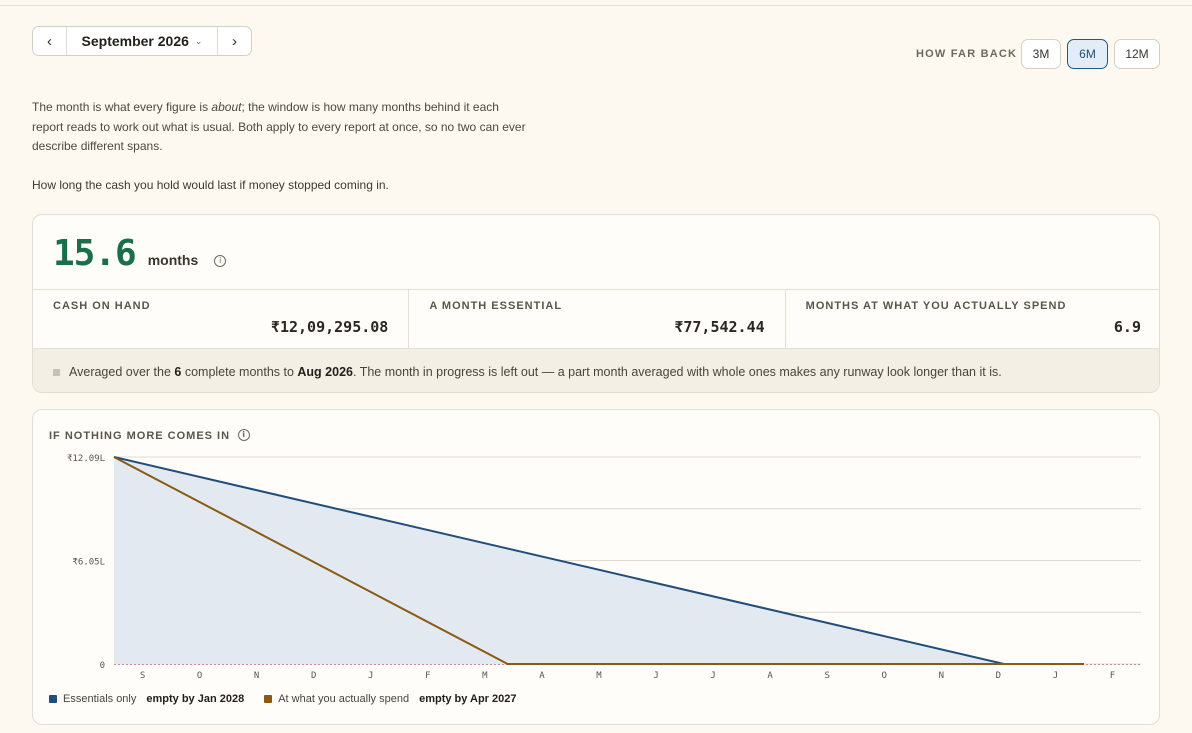 This screenshot has height=733, width=1192. What do you see at coordinates (973, 318) in the screenshot?
I see `stat-actual-spend-months: MONTHS AT WHAT YOU ACTUALLY SPEND 6.9` at bounding box center [973, 318].